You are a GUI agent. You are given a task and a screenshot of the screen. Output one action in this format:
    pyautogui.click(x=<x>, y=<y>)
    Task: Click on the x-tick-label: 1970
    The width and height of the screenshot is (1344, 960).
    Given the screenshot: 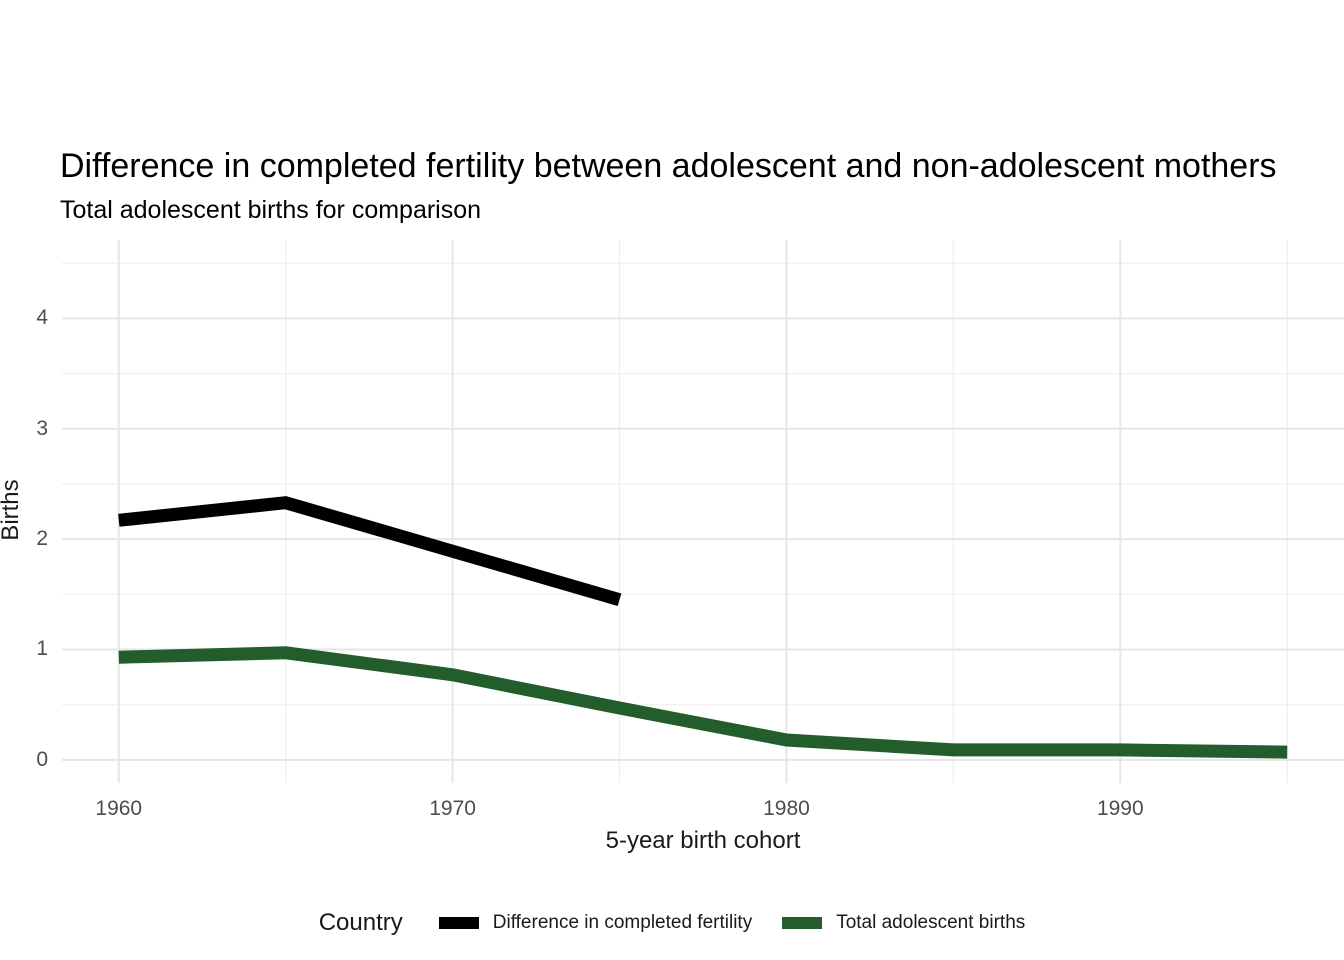 What is the action you would take?
    pyautogui.click(x=452, y=808)
    